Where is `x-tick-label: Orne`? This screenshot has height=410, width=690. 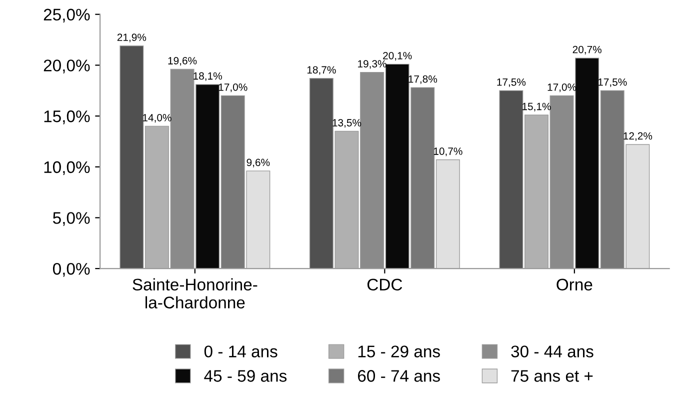
x-tick-label: Orne is located at coordinates (574, 284).